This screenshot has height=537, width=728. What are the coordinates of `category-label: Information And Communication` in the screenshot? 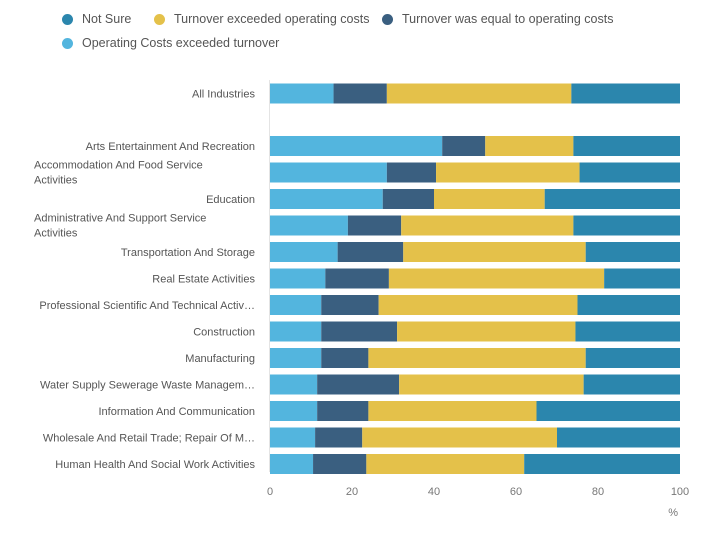 It's located at (176, 412).